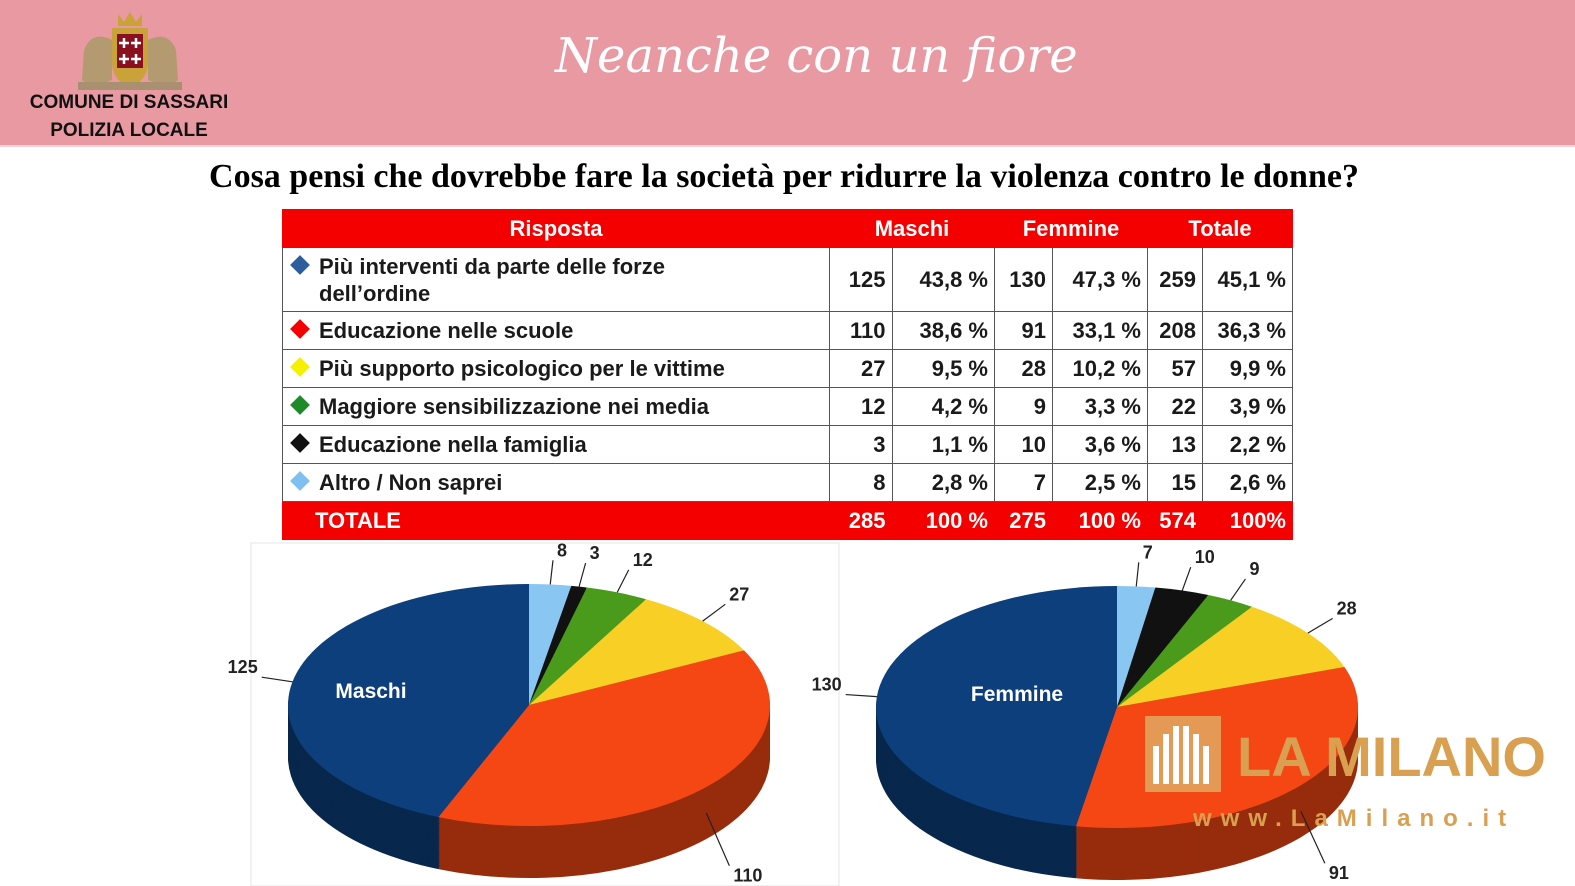 This screenshot has height=886, width=1575. What do you see at coordinates (1175, 482) in the screenshot?
I see `cell-t: 15` at bounding box center [1175, 482].